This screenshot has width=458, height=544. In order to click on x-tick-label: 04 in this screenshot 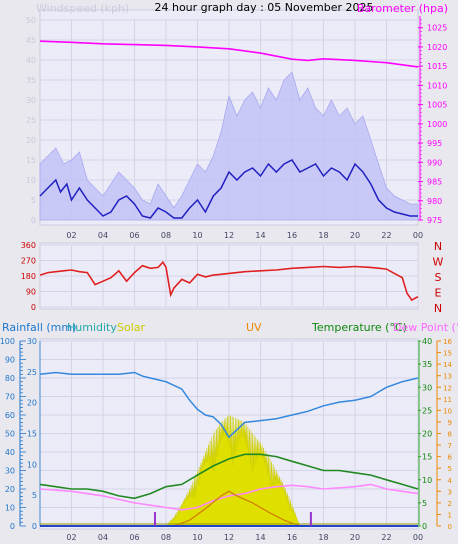, I will do `click(103, 235)`.